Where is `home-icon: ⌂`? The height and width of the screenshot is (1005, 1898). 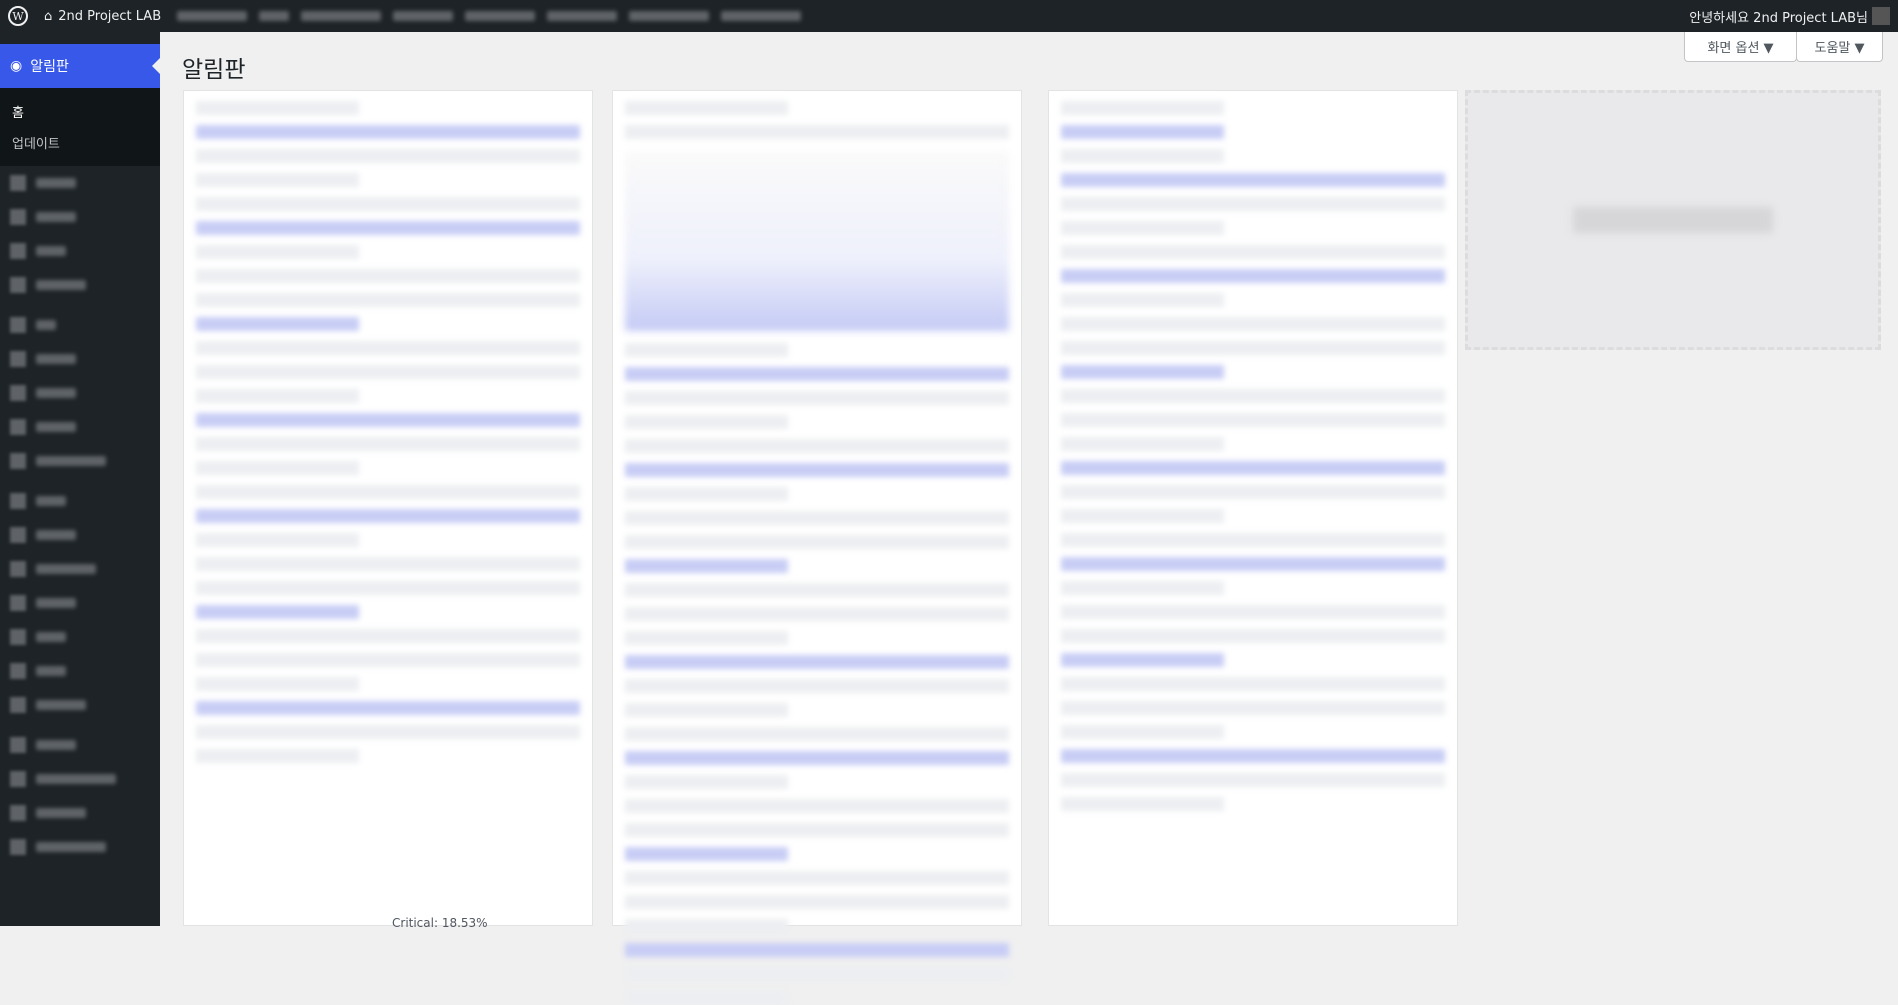 home-icon: ⌂ is located at coordinates (48, 16).